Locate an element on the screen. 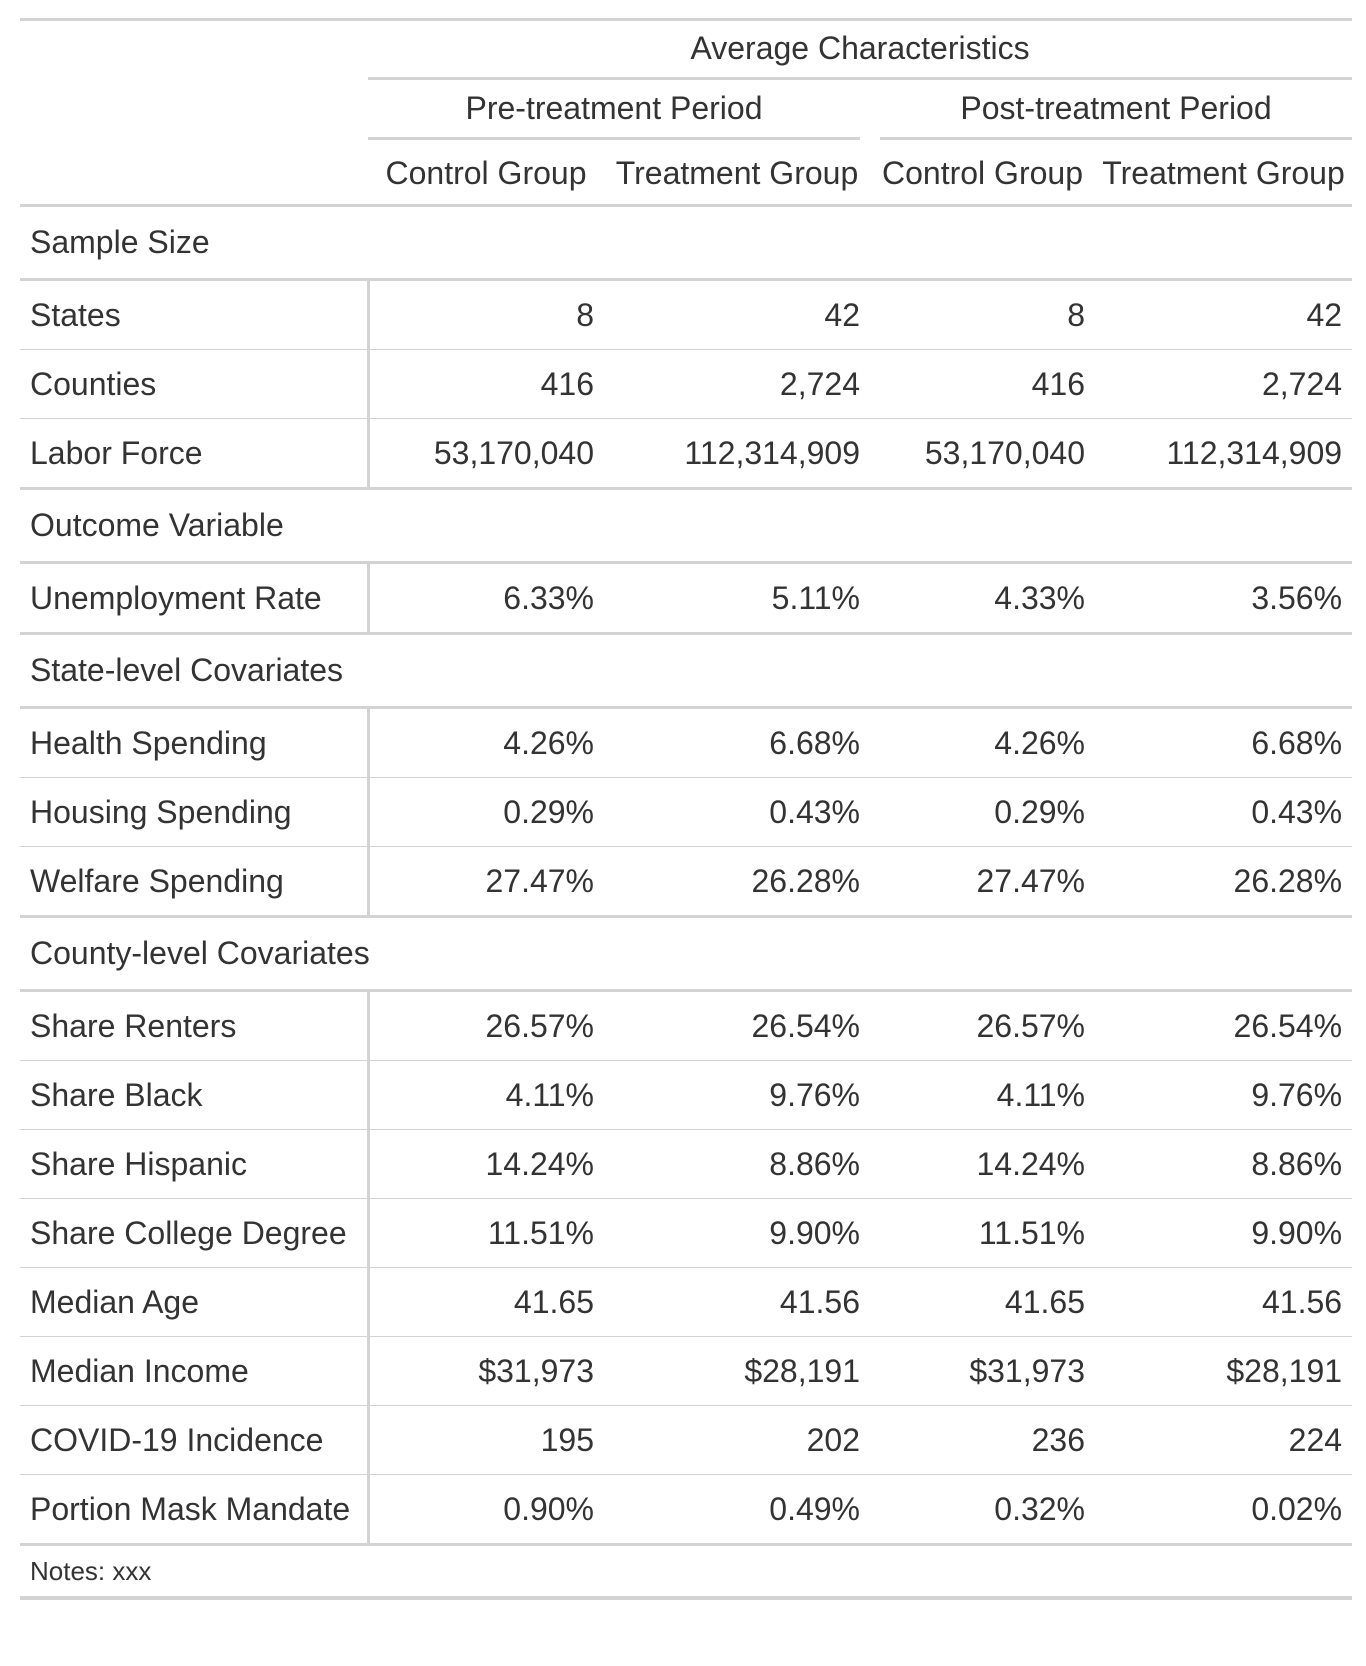 The width and height of the screenshot is (1366, 1666). cell-value: $31,973 is located at coordinates (486, 1371).